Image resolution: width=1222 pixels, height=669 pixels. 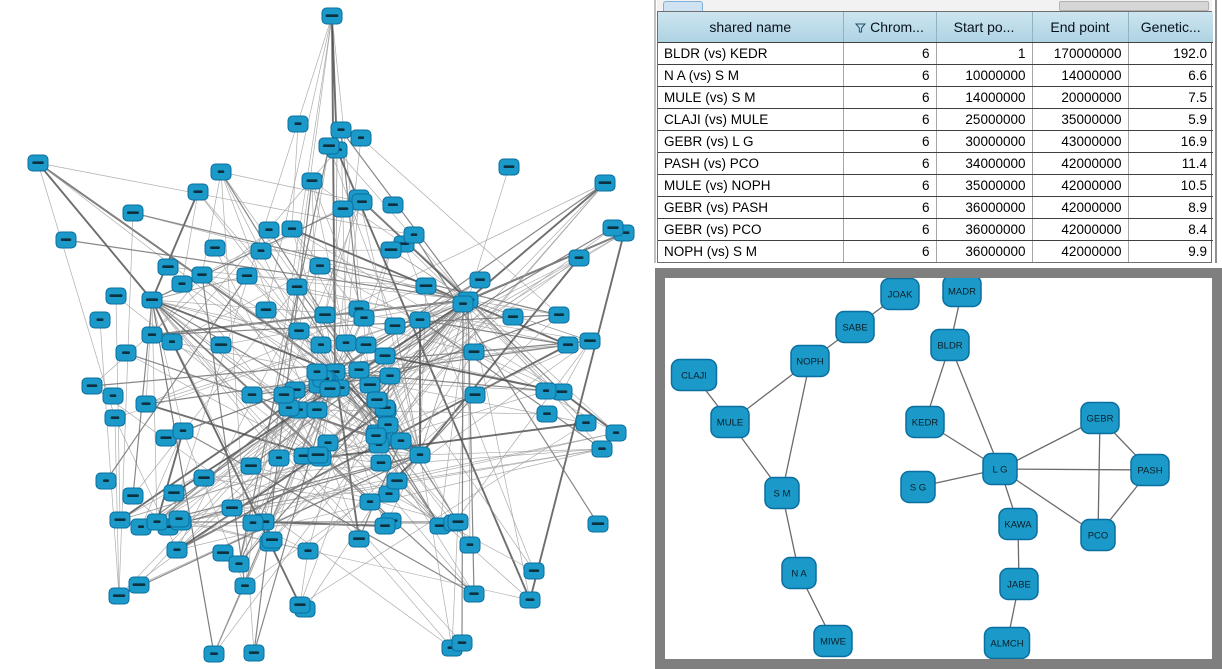 What do you see at coordinates (1080, 185) in the screenshot?
I see `cell-value: 42000000` at bounding box center [1080, 185].